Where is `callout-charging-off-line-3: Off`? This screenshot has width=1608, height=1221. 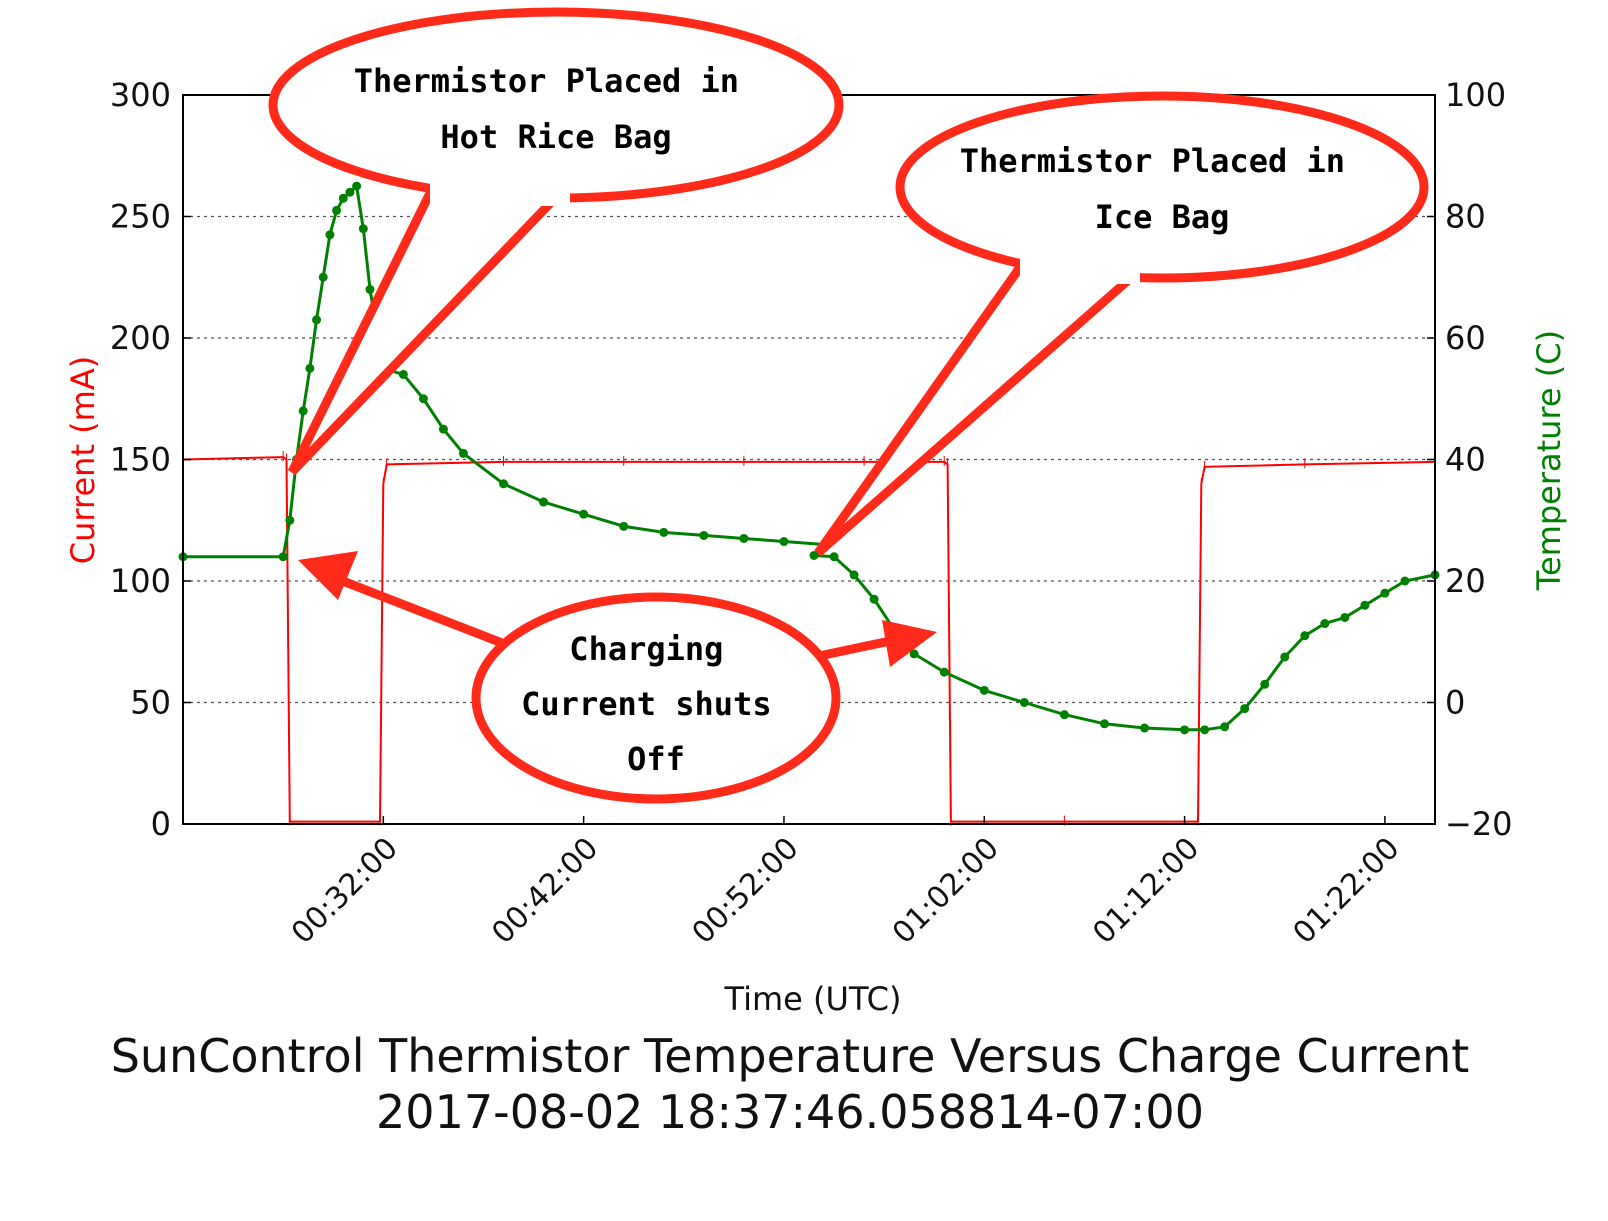
callout-charging-off-line-3: Off is located at coordinates (656, 759).